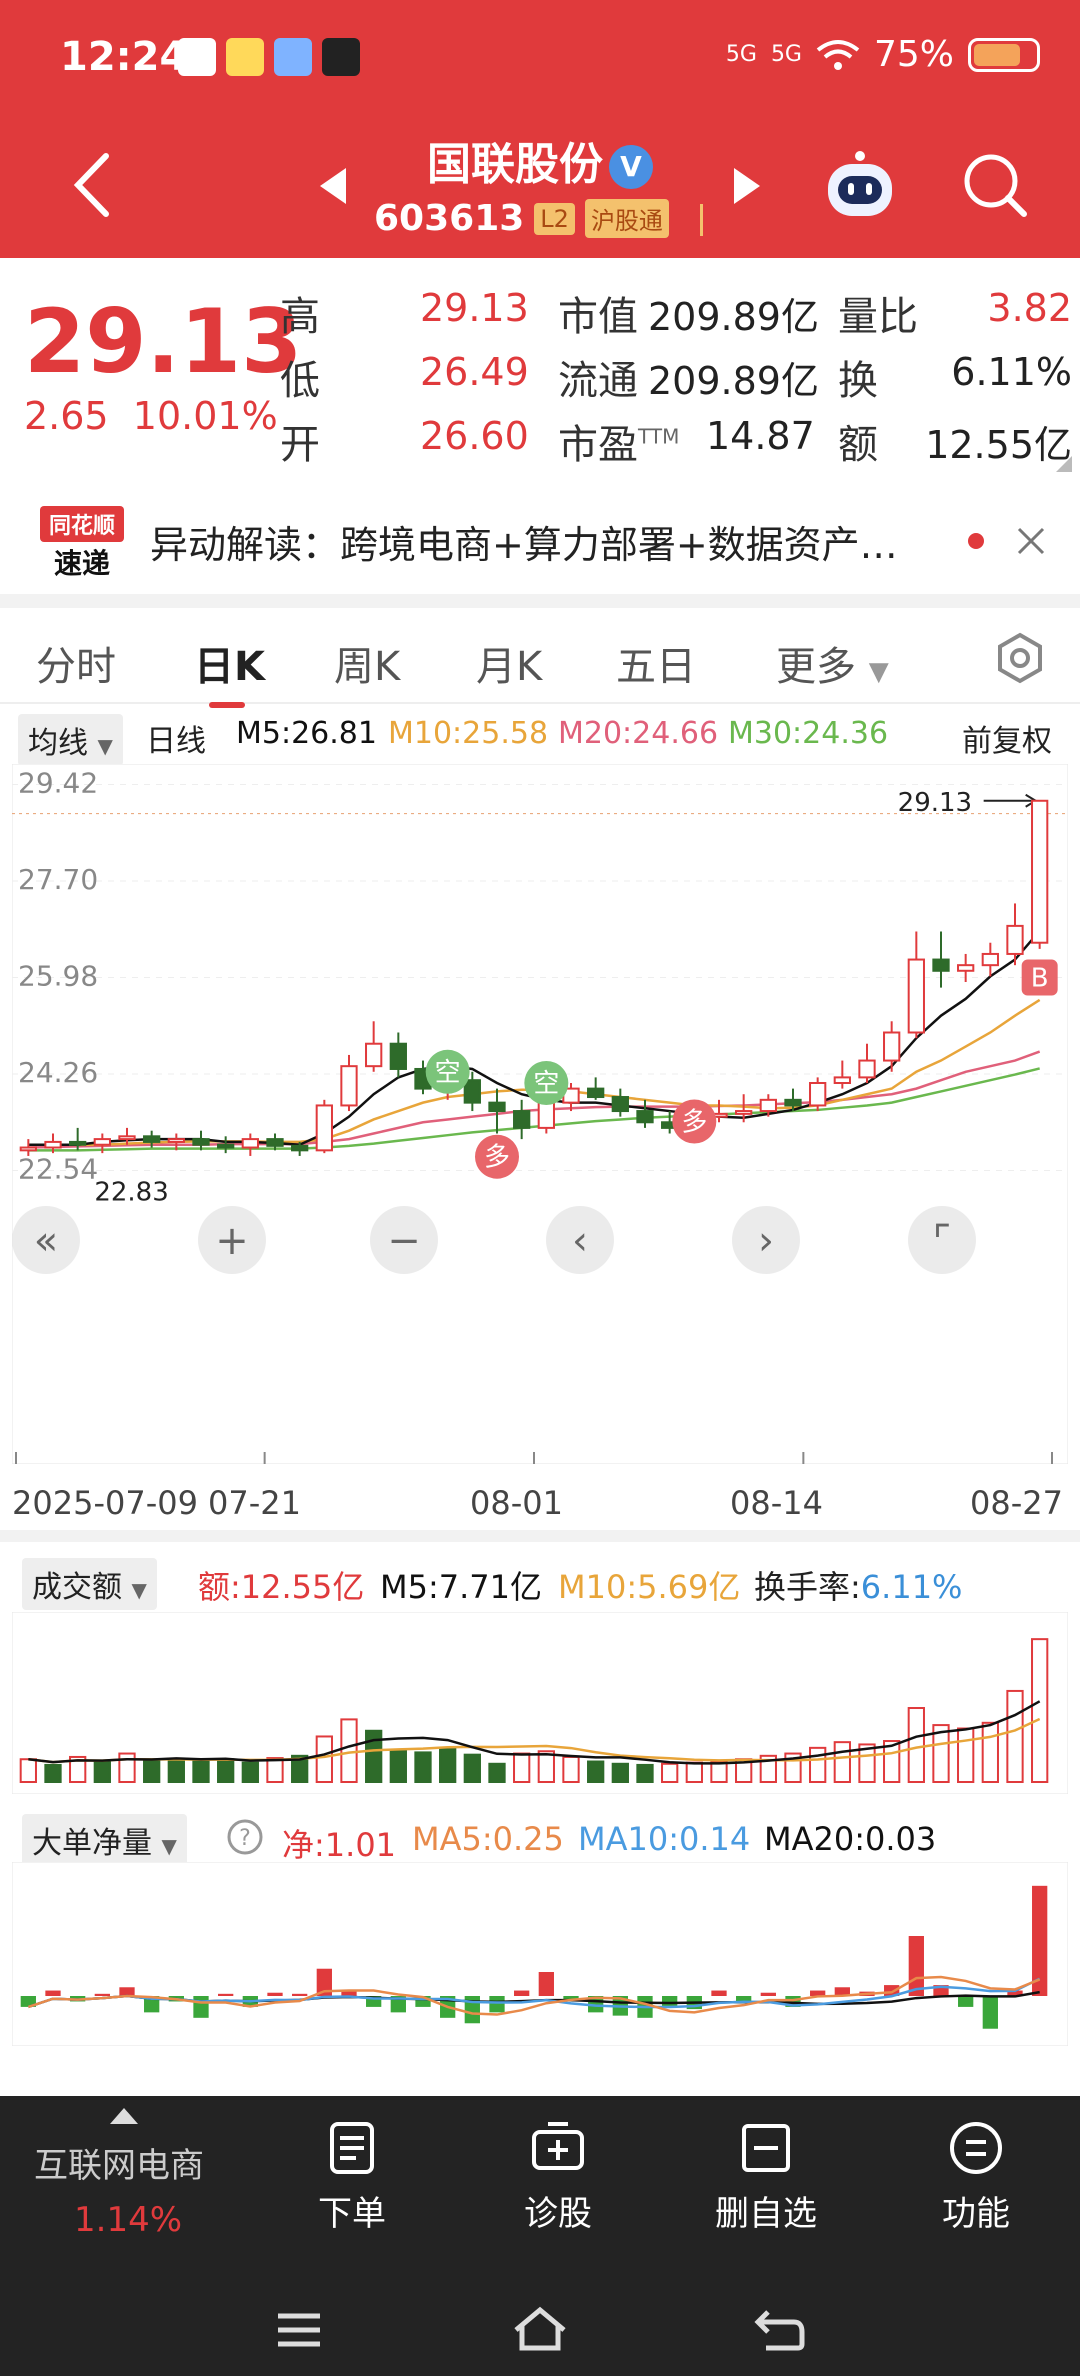  I want to click on y-tick-label: 25.98, so click(58, 976).